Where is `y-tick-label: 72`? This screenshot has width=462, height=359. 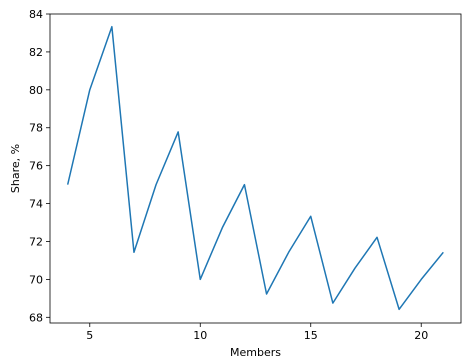 y-tick-label: 72 is located at coordinates (36, 241).